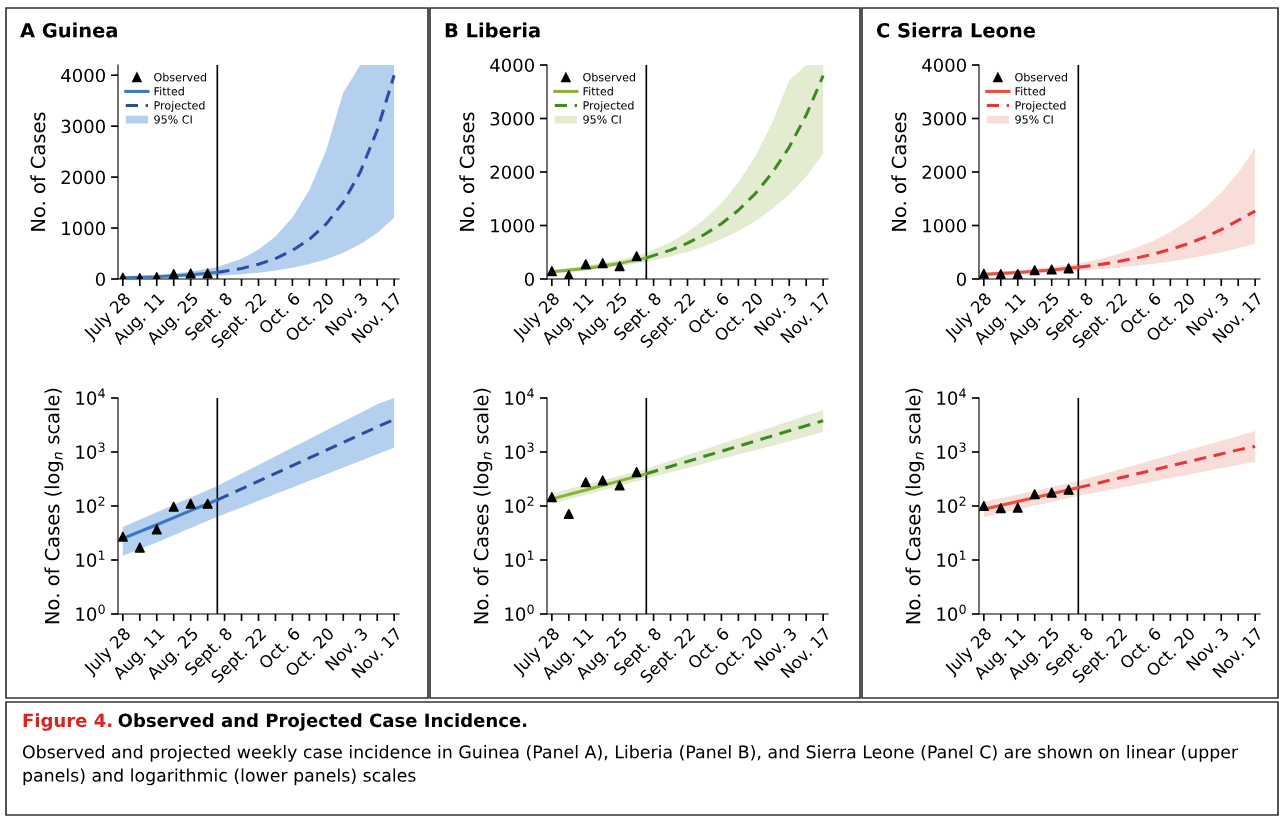 Image resolution: width=1283 pixels, height=828 pixels. What do you see at coordinates (955, 30) in the screenshot?
I see `chart-title: C Sierra Leone` at bounding box center [955, 30].